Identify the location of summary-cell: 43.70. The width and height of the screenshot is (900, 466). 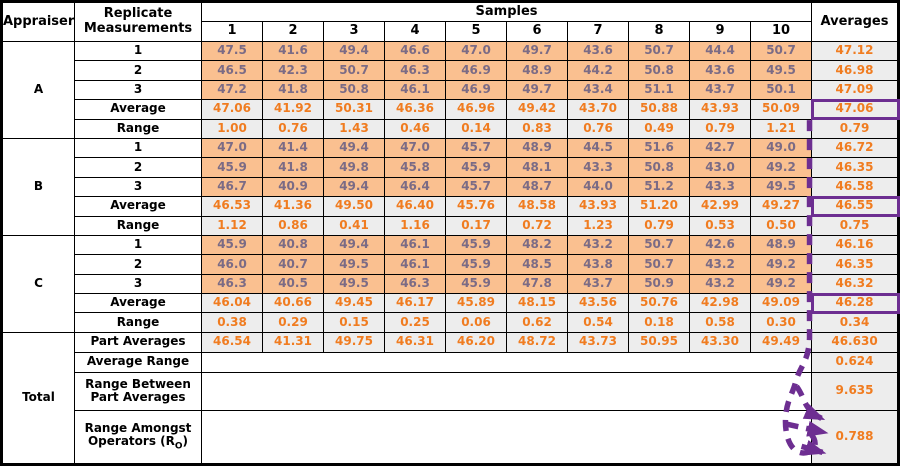
(598, 109).